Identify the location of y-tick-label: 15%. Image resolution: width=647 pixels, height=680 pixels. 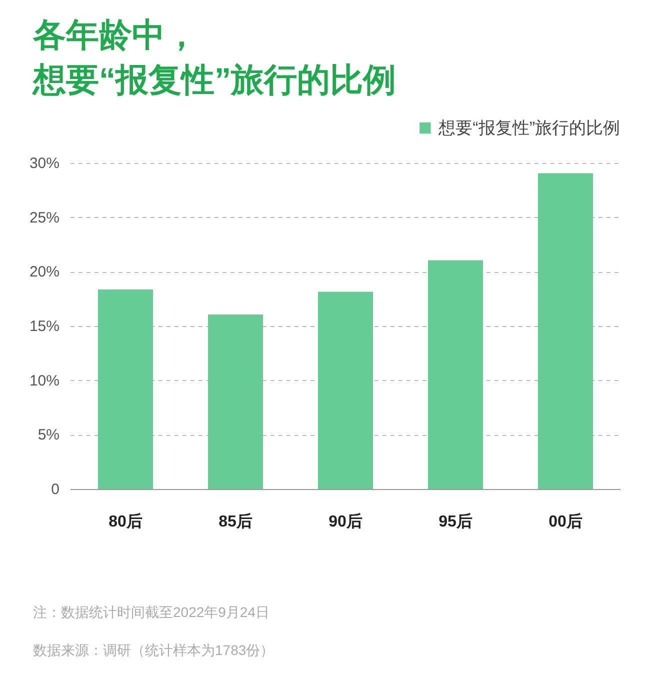
(44, 326).